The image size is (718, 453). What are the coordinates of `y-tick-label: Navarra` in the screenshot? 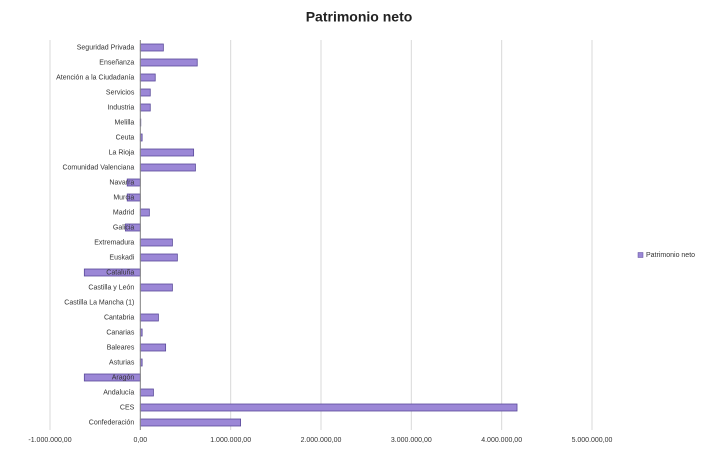 It's located at (121, 182).